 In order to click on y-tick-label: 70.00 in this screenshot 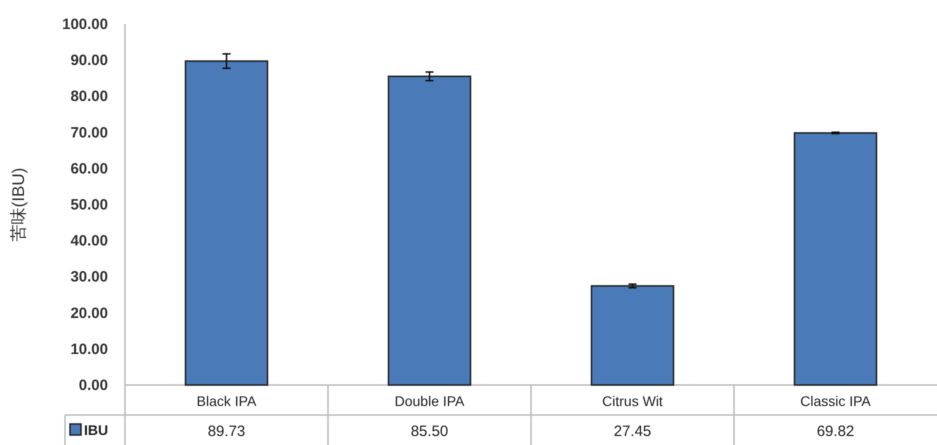, I will do `click(89, 133)`.